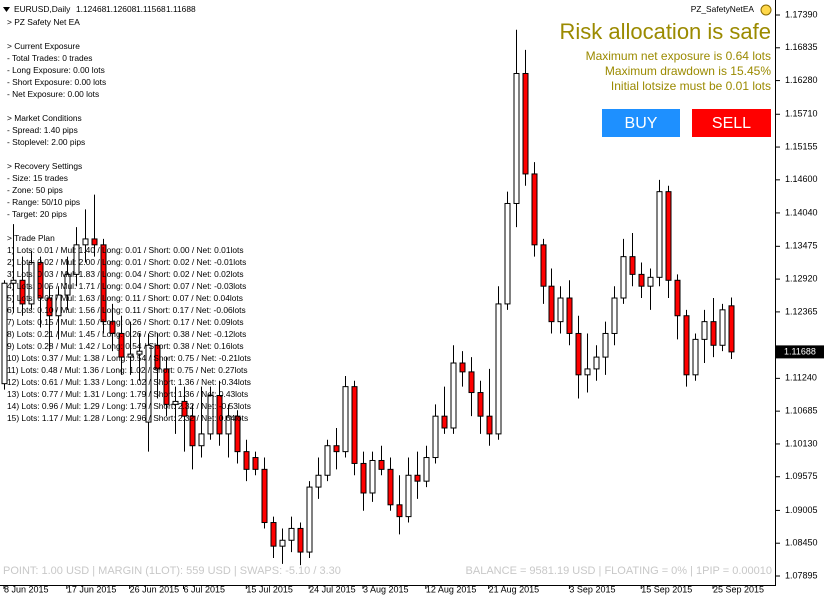 The image size is (825, 597). Describe the element at coordinates (801, 311) in the screenshot. I see `y-tick-label: 1.12365` at that location.